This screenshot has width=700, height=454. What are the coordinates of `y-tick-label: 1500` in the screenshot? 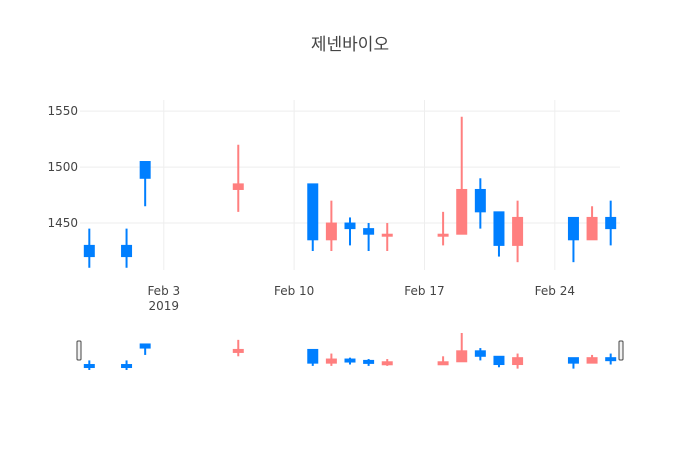 It's located at (62, 167).